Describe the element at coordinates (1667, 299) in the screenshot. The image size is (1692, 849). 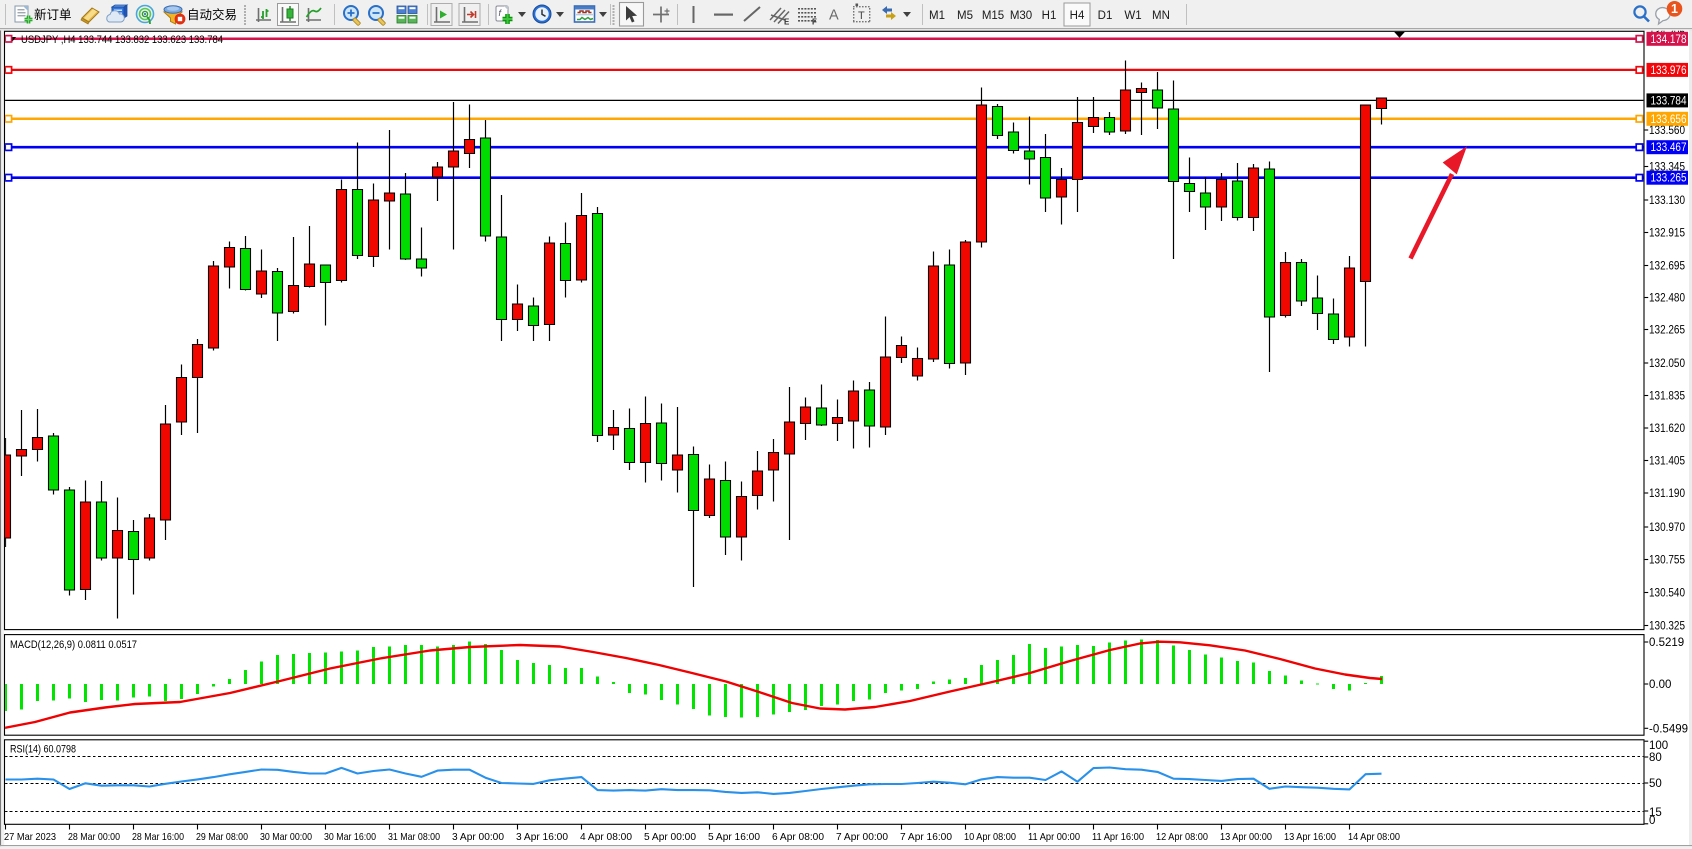
I see `svg-text: 132.480` at that location.